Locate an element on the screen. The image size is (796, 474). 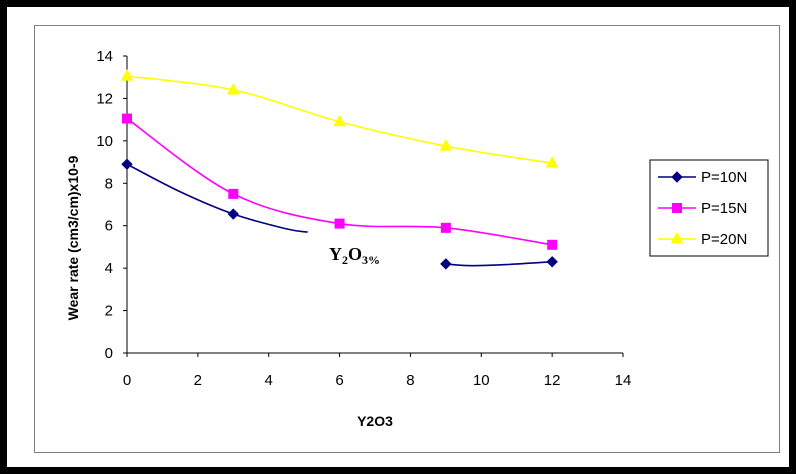
x-tick-label: 8 is located at coordinates (410, 380).